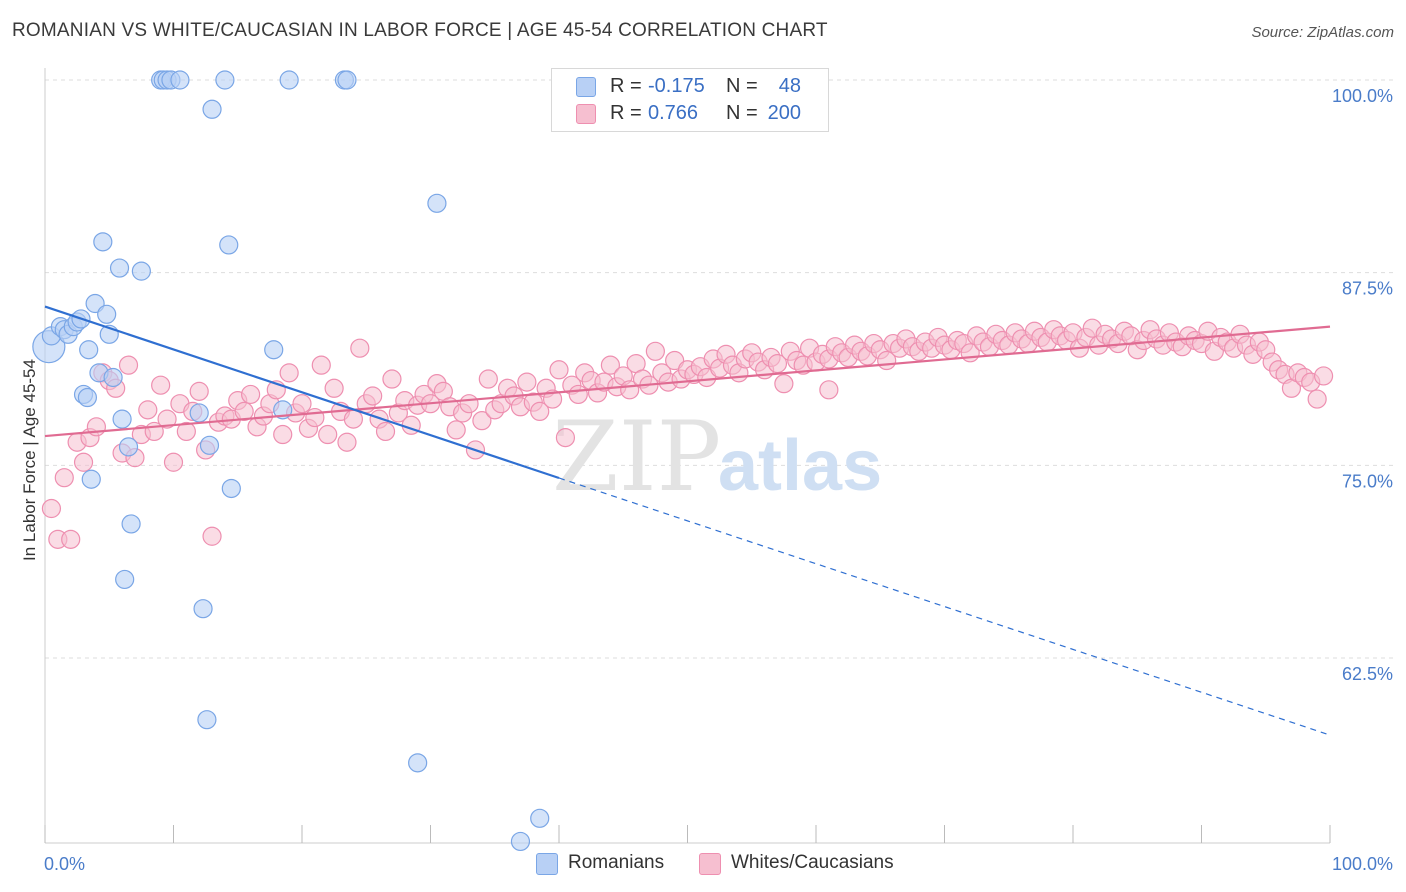 The height and width of the screenshot is (892, 1406). Describe the element at coordinates (64, 864) in the screenshot. I see `x-tick-label: 0.0%` at that location.